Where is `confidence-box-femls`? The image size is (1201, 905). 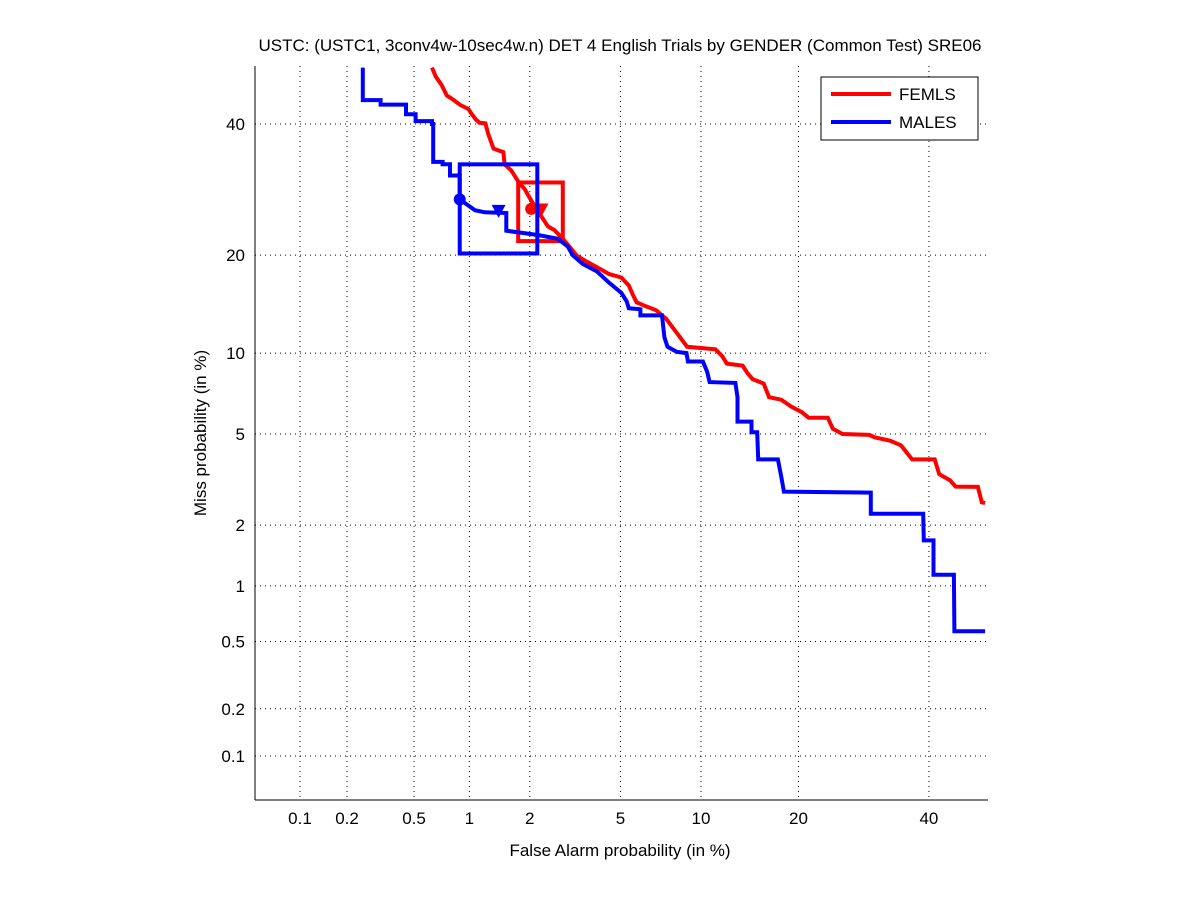
confidence-box-femls is located at coordinates (540, 212).